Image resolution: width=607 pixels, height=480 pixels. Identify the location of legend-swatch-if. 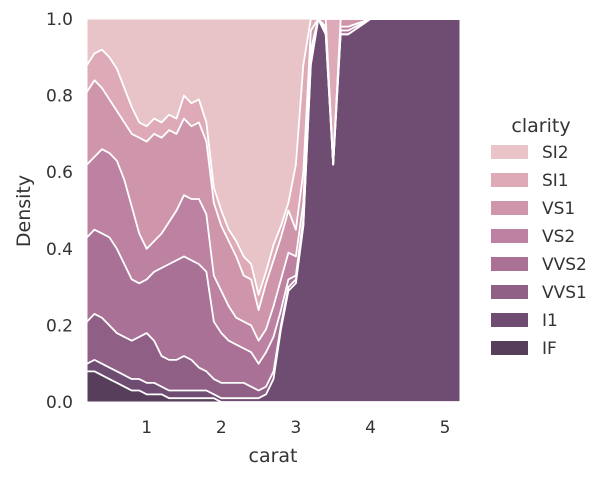
(509, 348).